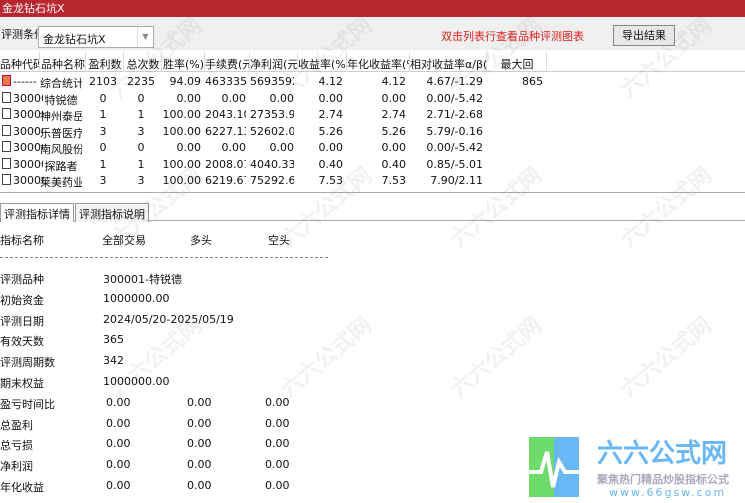 Image resolution: width=745 pixels, height=503 pixels. Describe the element at coordinates (272, 114) in the screenshot. I see `table-cell: 27353.96` at that location.